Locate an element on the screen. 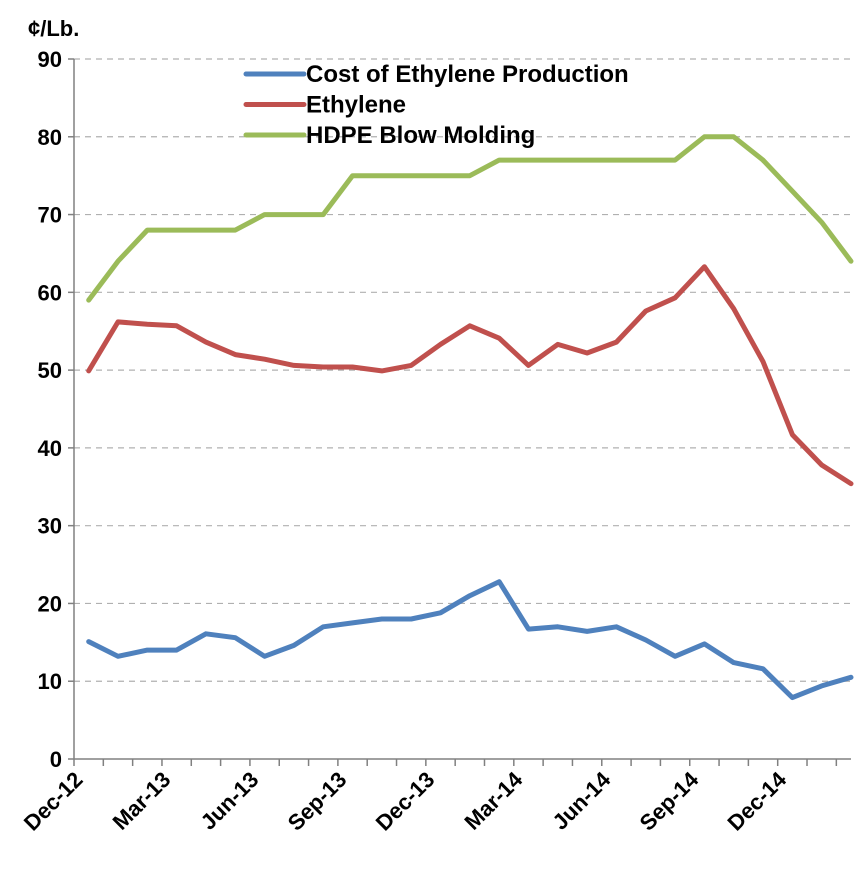 This screenshot has width=859, height=881. y-tick-label: 70 is located at coordinates (50, 215).